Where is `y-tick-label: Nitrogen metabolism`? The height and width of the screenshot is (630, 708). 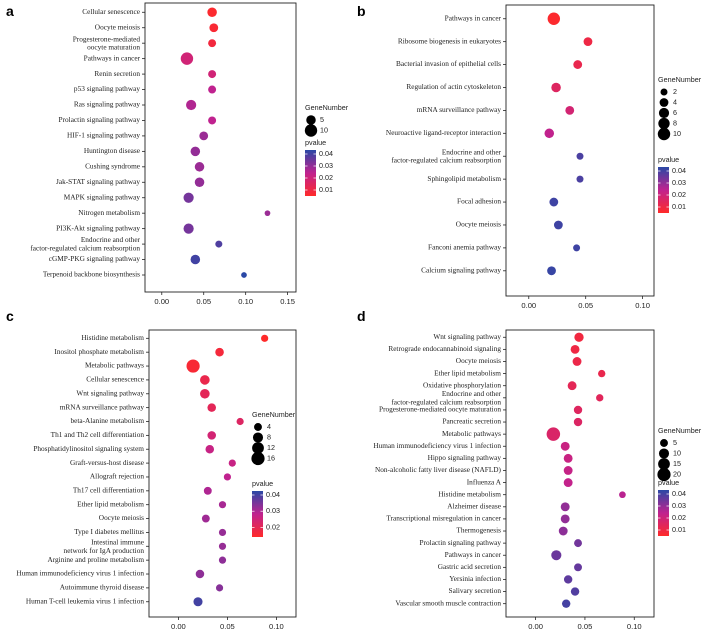
y-tick-label: Nitrogen metabolism is located at coordinates (109, 212).